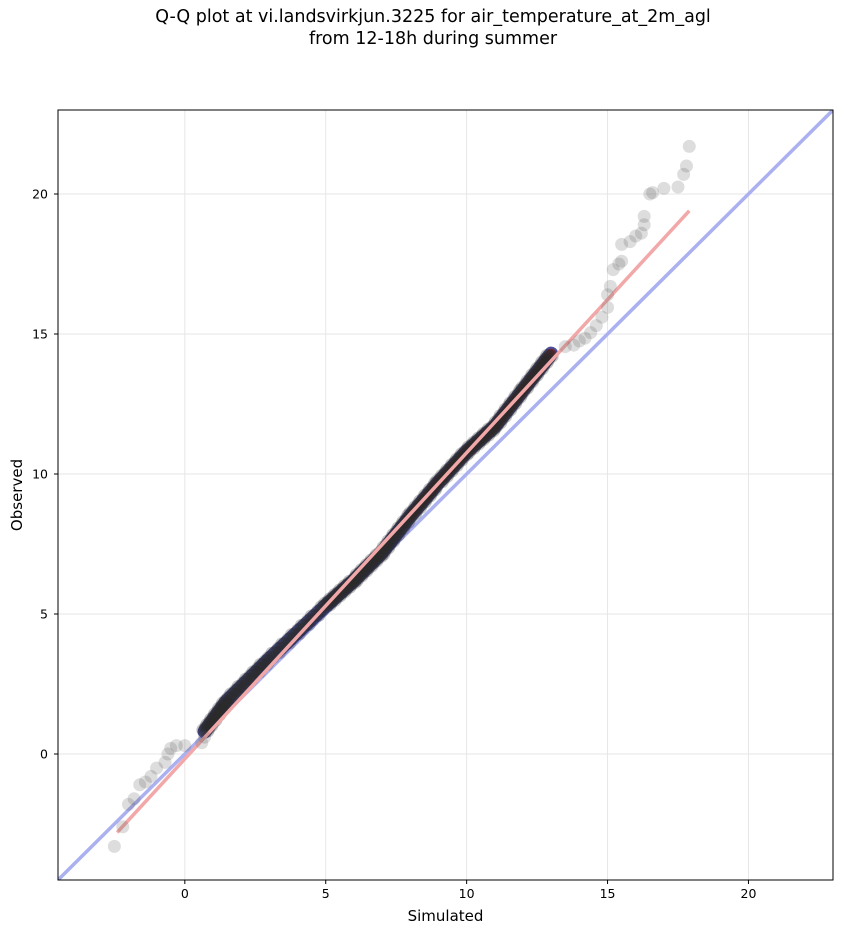 This screenshot has width=843, height=934. I want to click on x-tick-label: 10, so click(467, 893).